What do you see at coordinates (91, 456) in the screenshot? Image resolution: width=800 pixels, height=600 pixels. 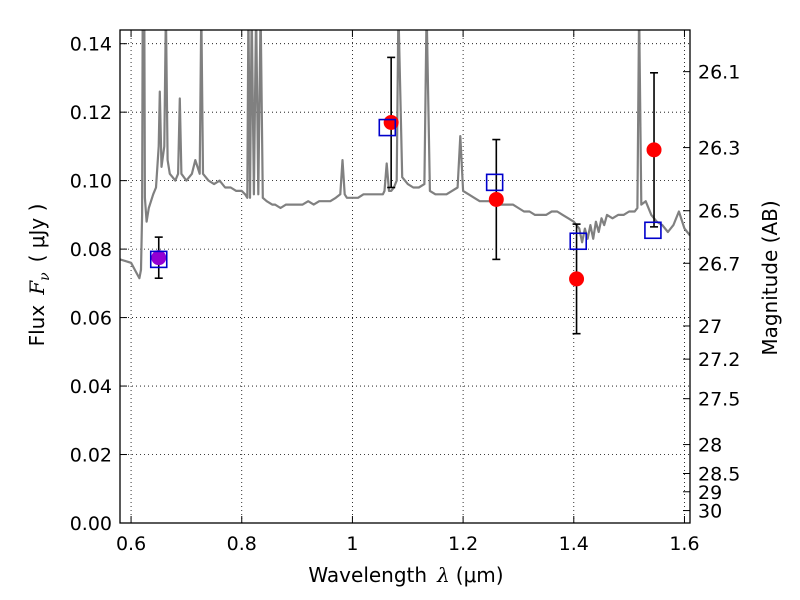 I see `y-tick-label: 0.02` at bounding box center [91, 456].